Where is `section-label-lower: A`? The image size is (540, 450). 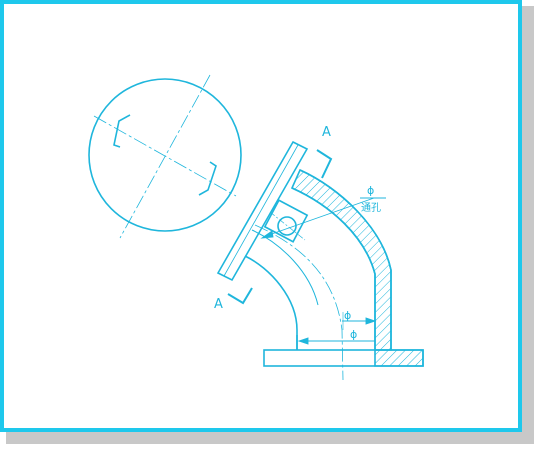 section-label-lower: A is located at coordinates (218, 304).